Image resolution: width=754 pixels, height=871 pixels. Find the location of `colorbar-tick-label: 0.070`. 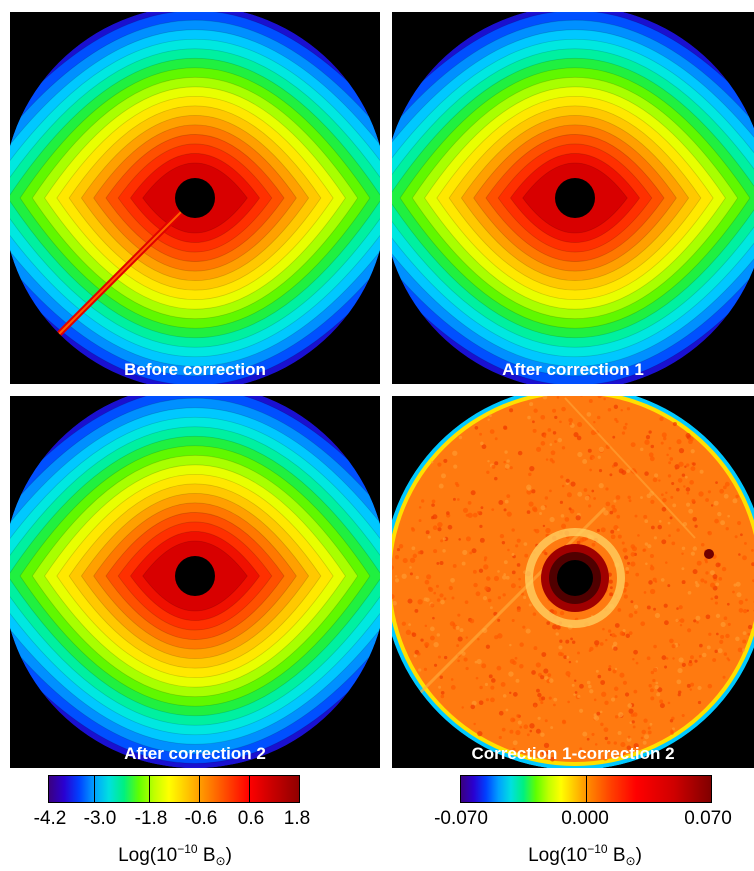

colorbar-tick-label: 0.070 is located at coordinates (708, 818).